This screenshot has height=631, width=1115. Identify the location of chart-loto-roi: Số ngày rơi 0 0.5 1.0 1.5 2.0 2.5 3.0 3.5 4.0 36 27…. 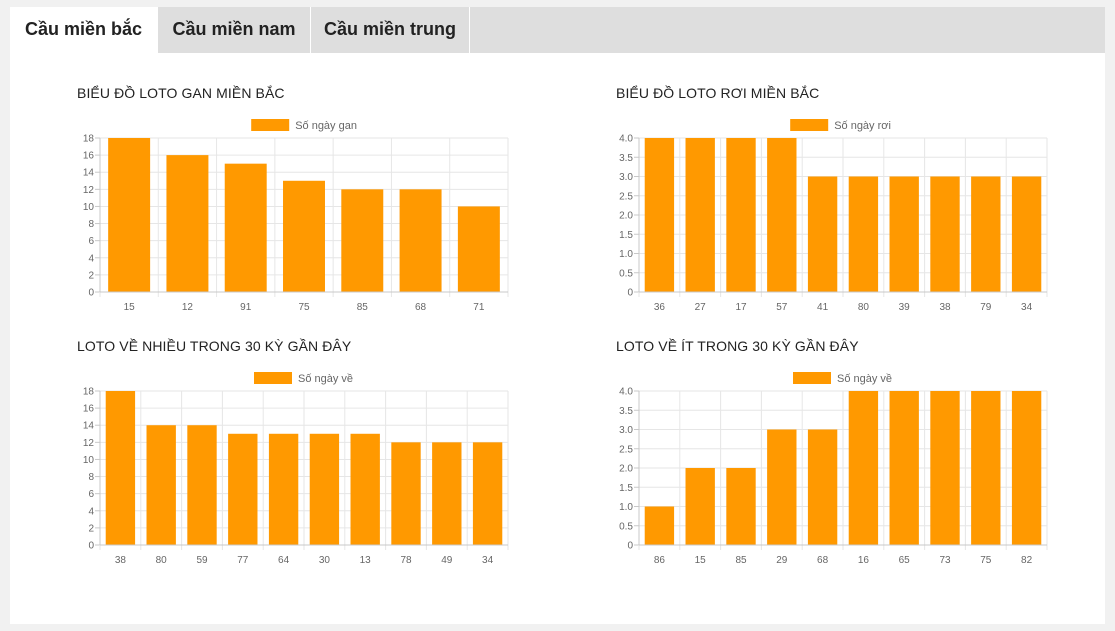
(833, 216).